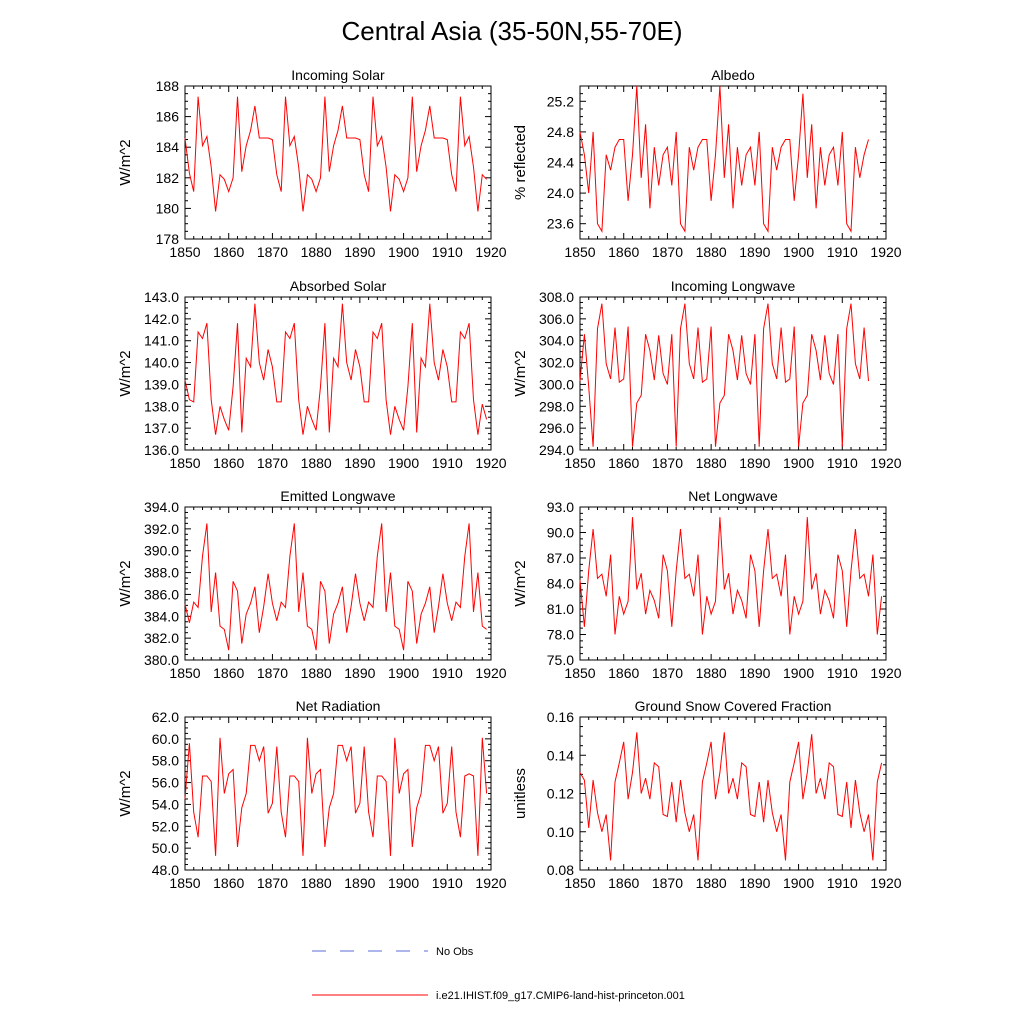 The image size is (1024, 1024). What do you see at coordinates (165, 761) in the screenshot?
I see `y-tick-label: 58.0` at bounding box center [165, 761].